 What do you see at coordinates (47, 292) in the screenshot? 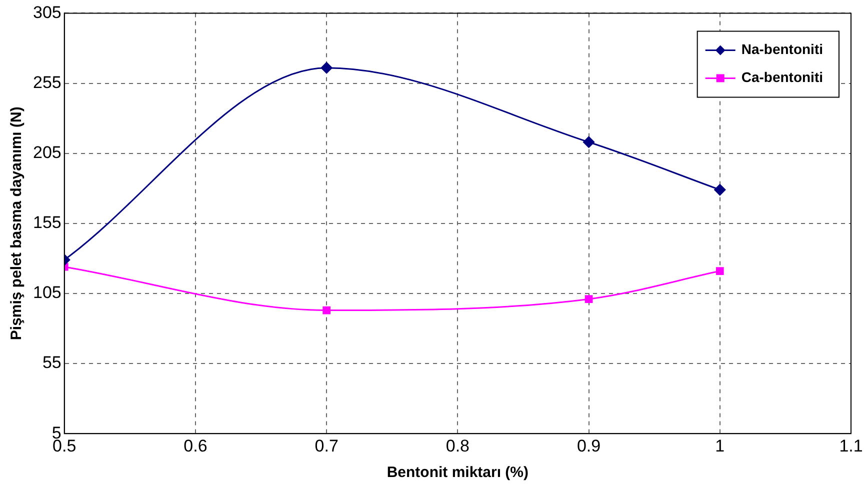
I see `y-tick-label: 105` at bounding box center [47, 292].